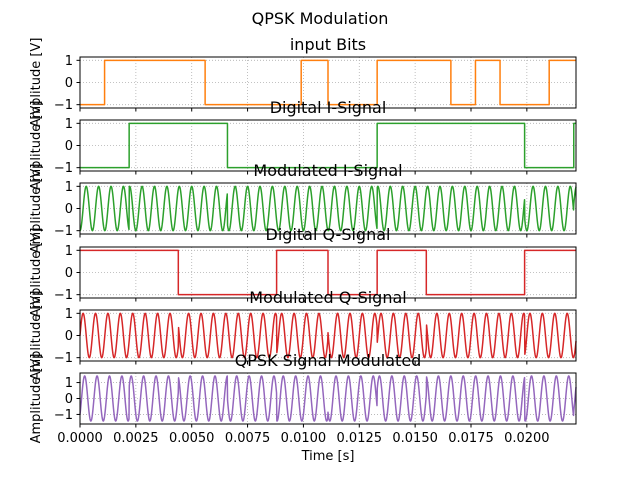 The width and height of the screenshot is (640, 480). I want to click on x-tick-label: 0.0100, so click(304, 438).